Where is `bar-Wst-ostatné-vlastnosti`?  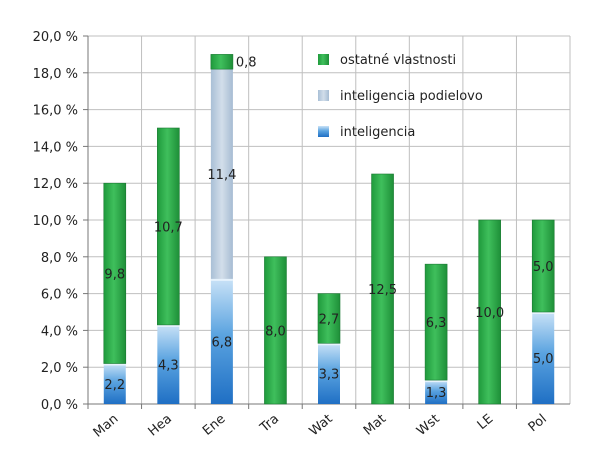 bar-Wst-ostatné-vlastnosti is located at coordinates (436, 322).